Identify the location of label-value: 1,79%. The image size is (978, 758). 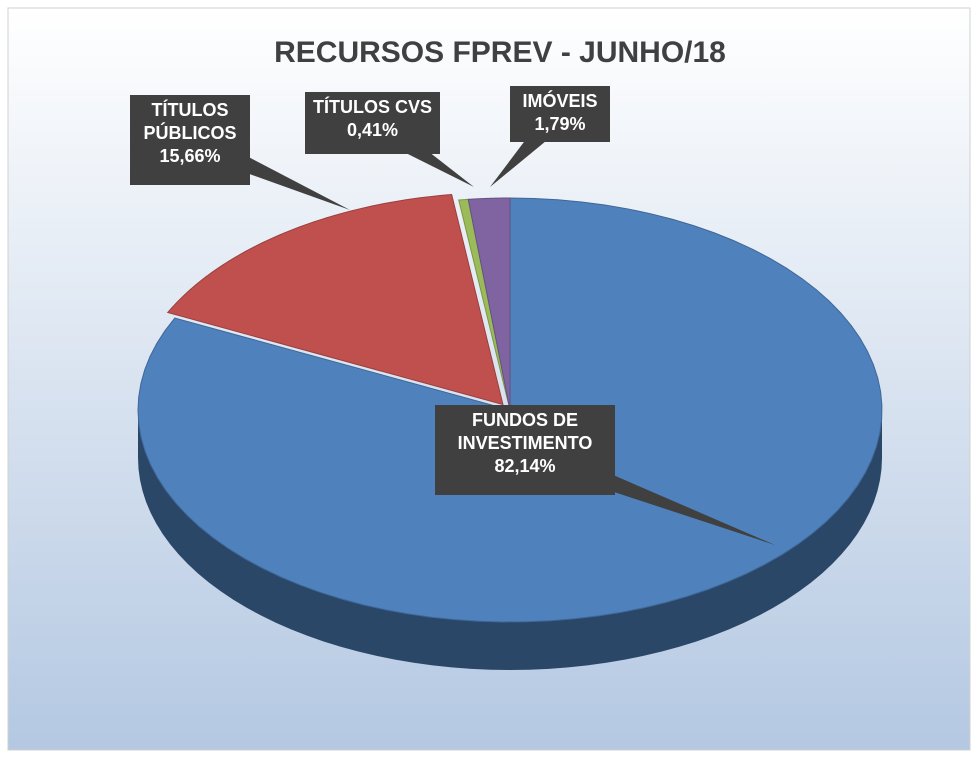
(560, 124).